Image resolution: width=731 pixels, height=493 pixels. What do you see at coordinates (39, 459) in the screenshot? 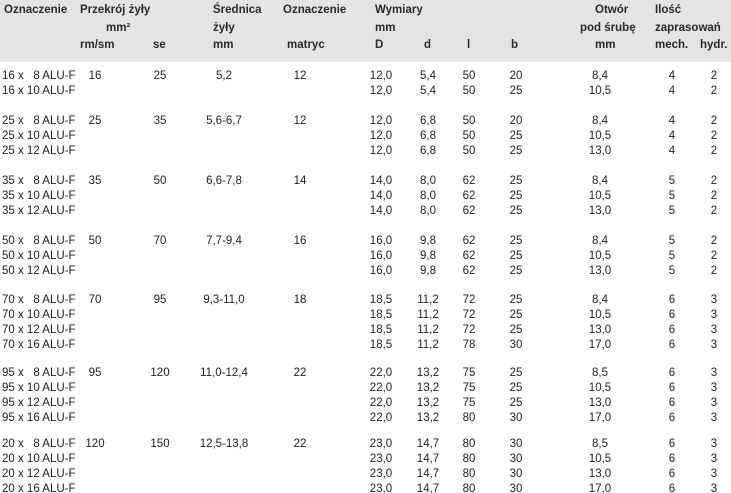
I see `row-label: 20 x 10 ALU-F` at bounding box center [39, 459].